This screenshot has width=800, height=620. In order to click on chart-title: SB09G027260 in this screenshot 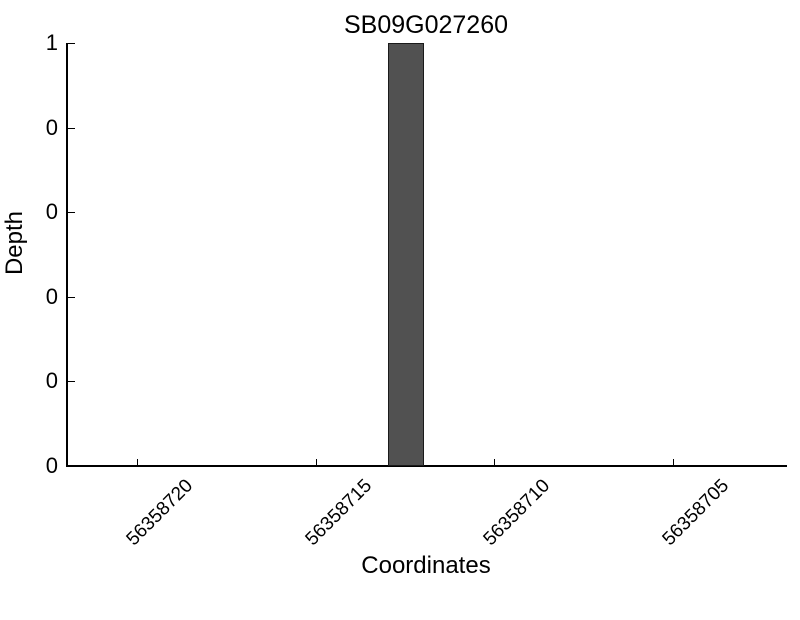, I will do `click(426, 25)`.